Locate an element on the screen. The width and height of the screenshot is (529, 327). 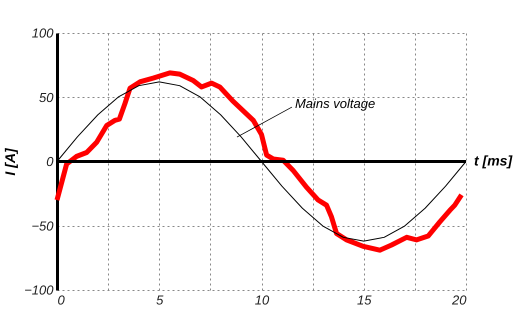
x-tick-label: 10 is located at coordinates (262, 300).